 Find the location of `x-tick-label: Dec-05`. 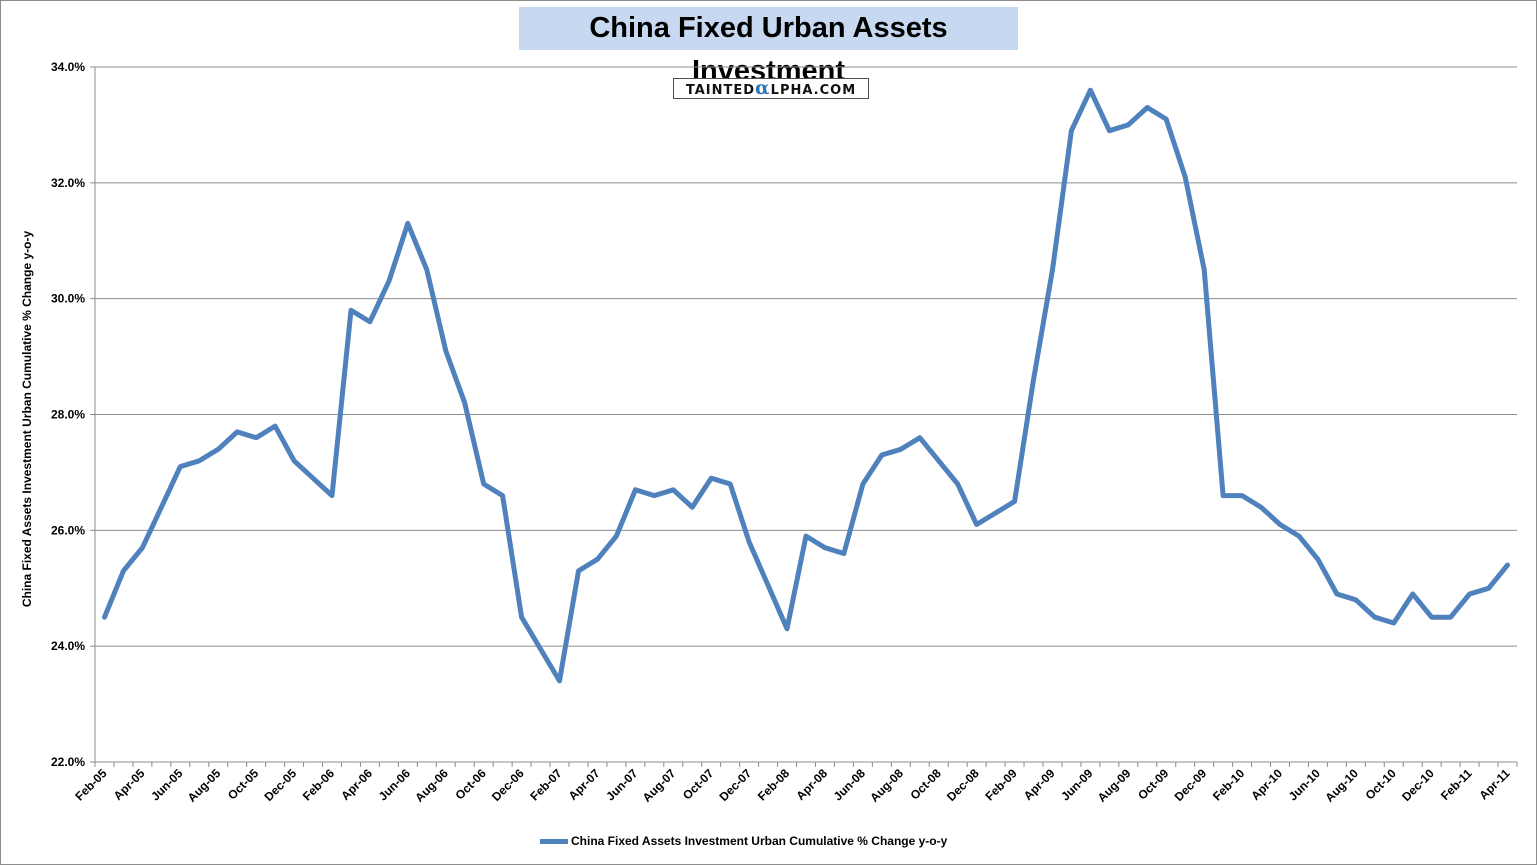

x-tick-label: Dec-05 is located at coordinates (280, 785).